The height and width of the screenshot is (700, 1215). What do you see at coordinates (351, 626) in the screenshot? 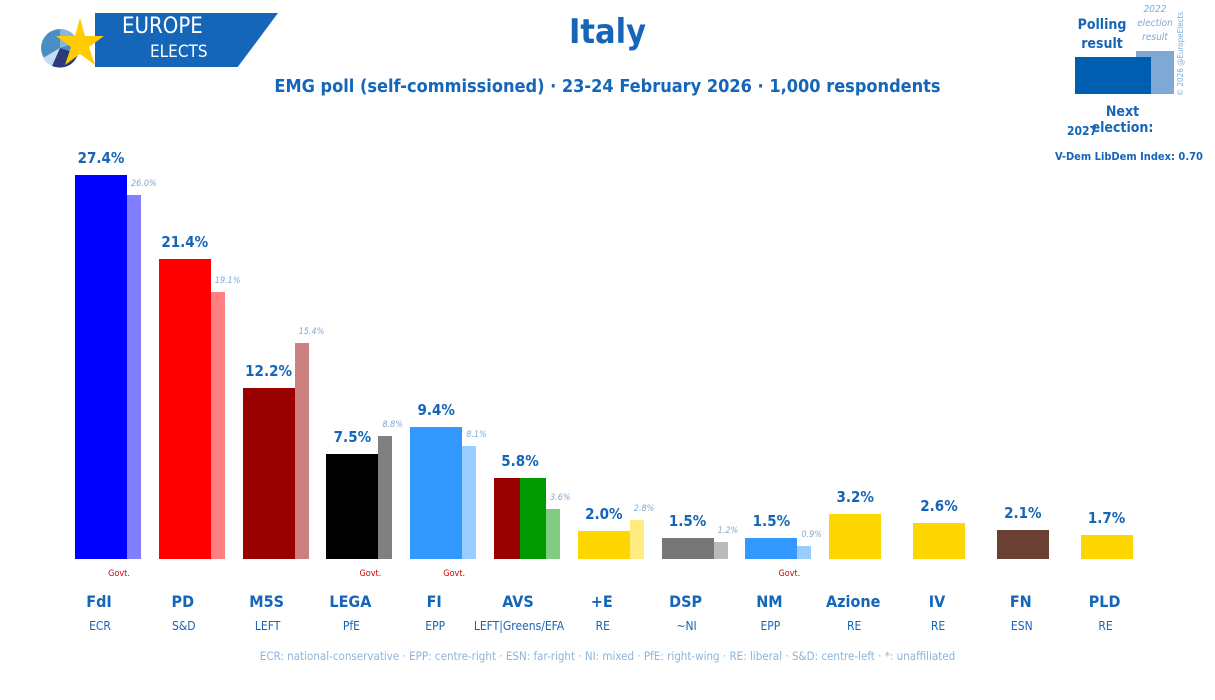
I see `party-group-LEGA: PfE` at bounding box center [351, 626].